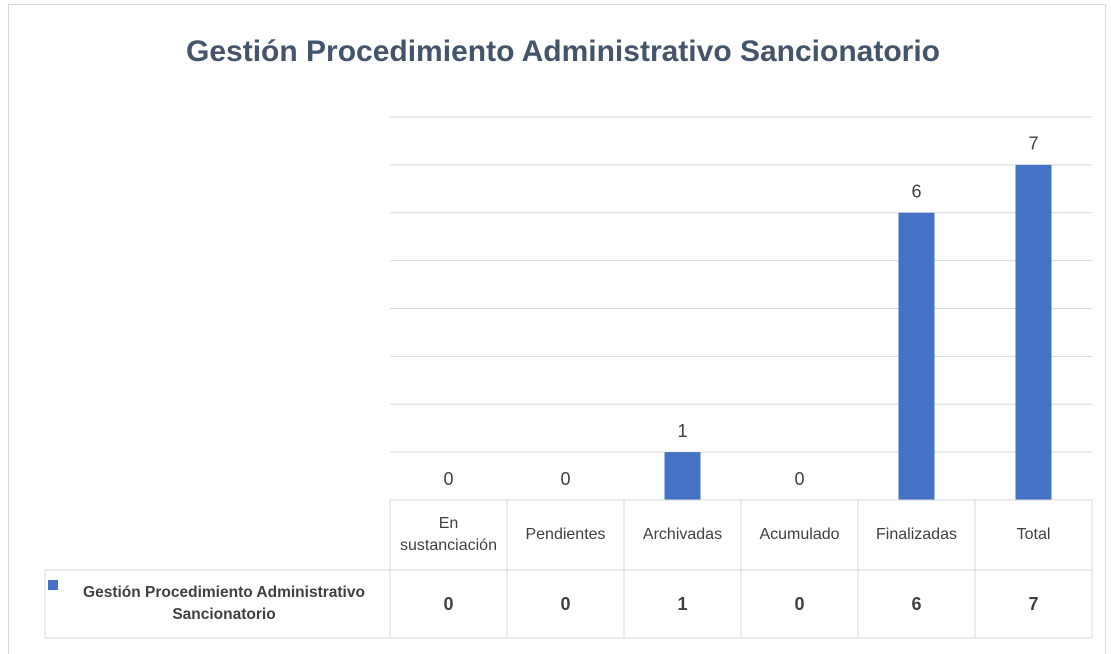 Image resolution: width=1111 pixels, height=654 pixels. I want to click on x-tick-label: Total, so click(1033, 534).